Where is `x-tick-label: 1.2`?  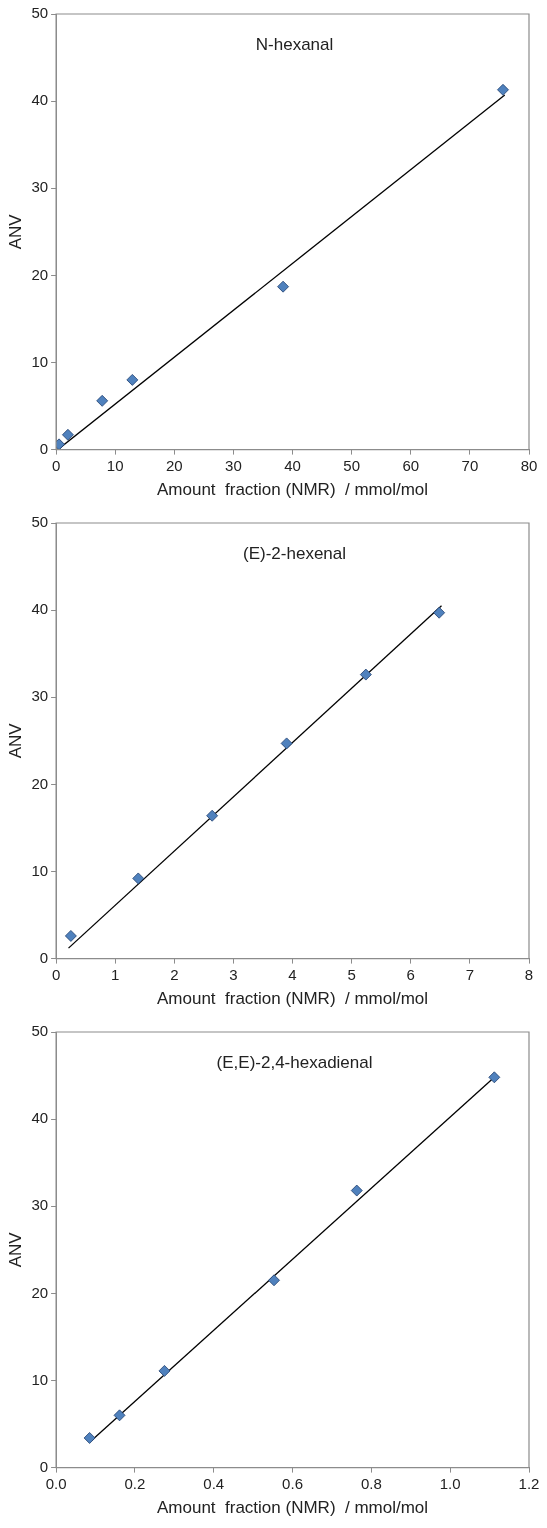 x-tick-label: 1.2 is located at coordinates (529, 1483).